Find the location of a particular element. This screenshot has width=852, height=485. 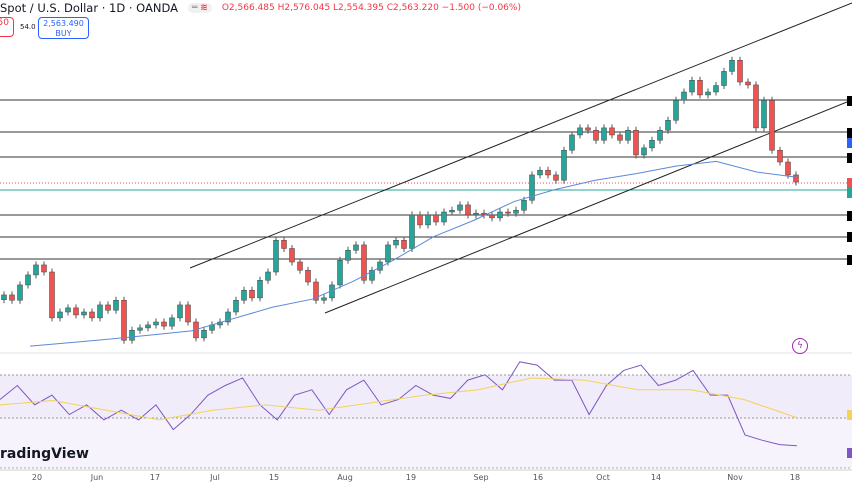

time-axis-label: Oct is located at coordinates (603, 477).